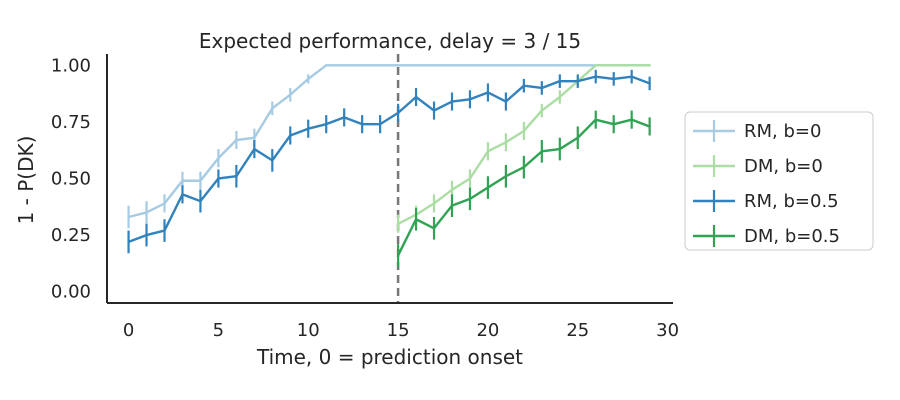 The image size is (900, 400). What do you see at coordinates (783, 166) in the screenshot?
I see `legend-label: DM, b=0` at bounding box center [783, 166].